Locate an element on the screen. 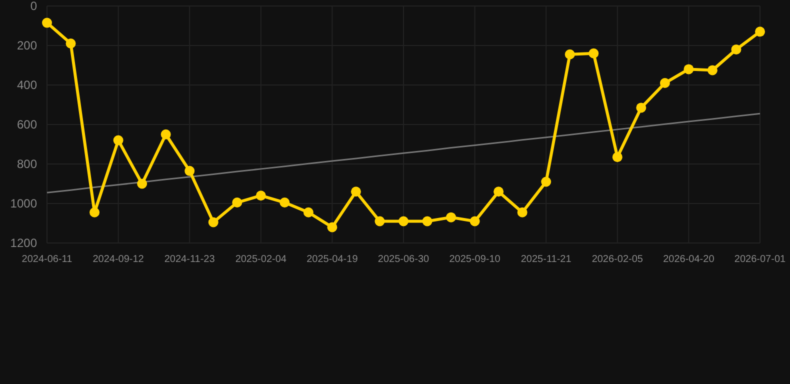  y-tick-label: 200 is located at coordinates (27, 45).